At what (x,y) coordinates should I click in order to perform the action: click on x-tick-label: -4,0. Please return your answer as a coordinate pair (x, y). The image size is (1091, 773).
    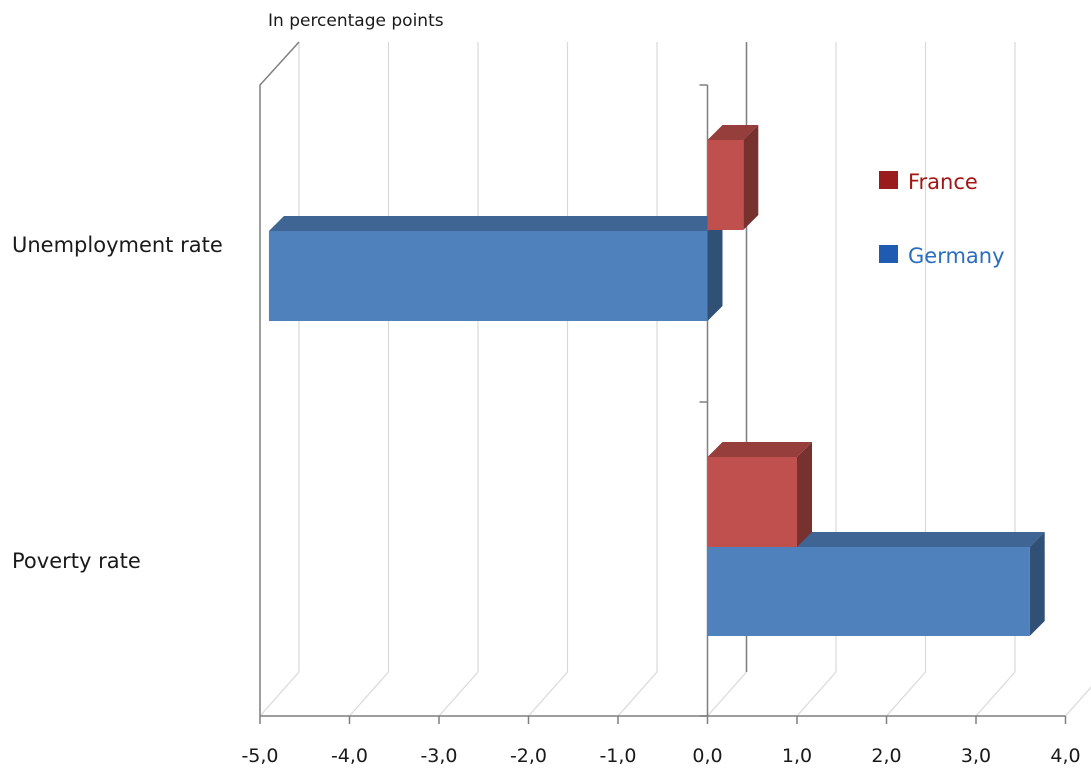
    Looking at the image, I should click on (349, 756).